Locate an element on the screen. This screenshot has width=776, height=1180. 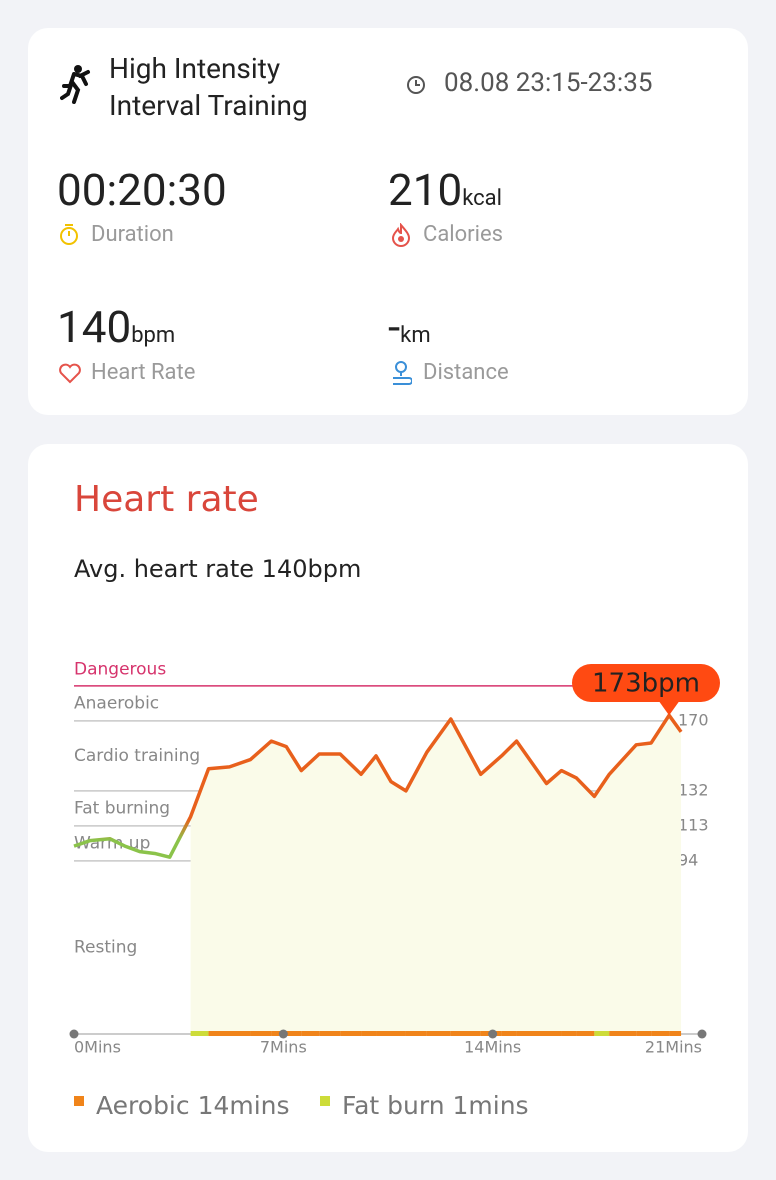
distance-icon is located at coordinates (402, 373).